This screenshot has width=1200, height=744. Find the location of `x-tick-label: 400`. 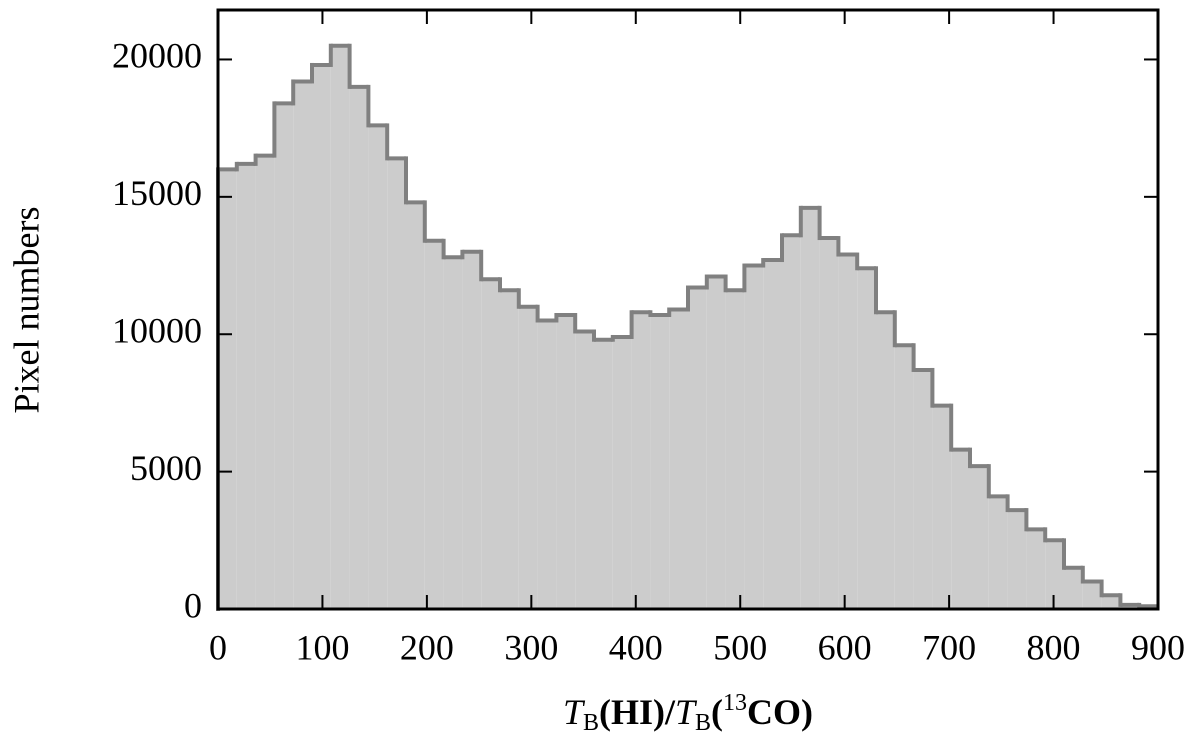

x-tick-label: 400 is located at coordinates (636, 647).